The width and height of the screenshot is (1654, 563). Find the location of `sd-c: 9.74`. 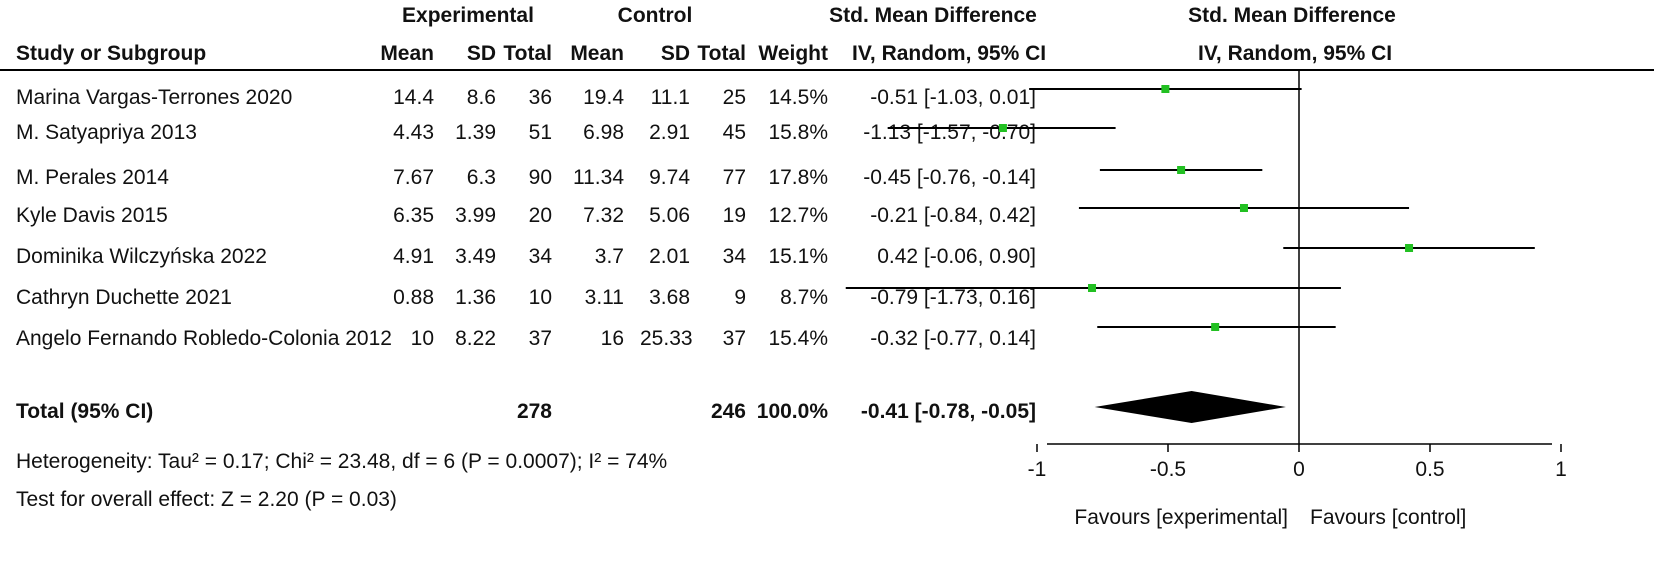

sd-c: 9.74 is located at coordinates (669, 177).